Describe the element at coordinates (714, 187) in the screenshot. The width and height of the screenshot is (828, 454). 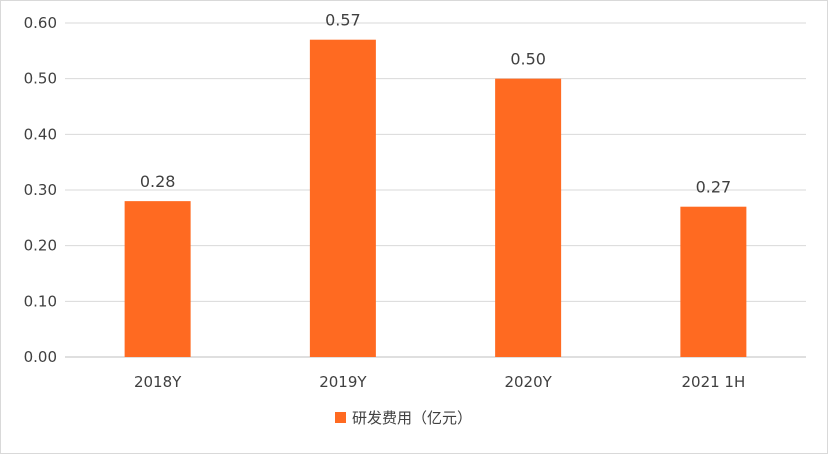
I see `data-label: 0.27` at that location.